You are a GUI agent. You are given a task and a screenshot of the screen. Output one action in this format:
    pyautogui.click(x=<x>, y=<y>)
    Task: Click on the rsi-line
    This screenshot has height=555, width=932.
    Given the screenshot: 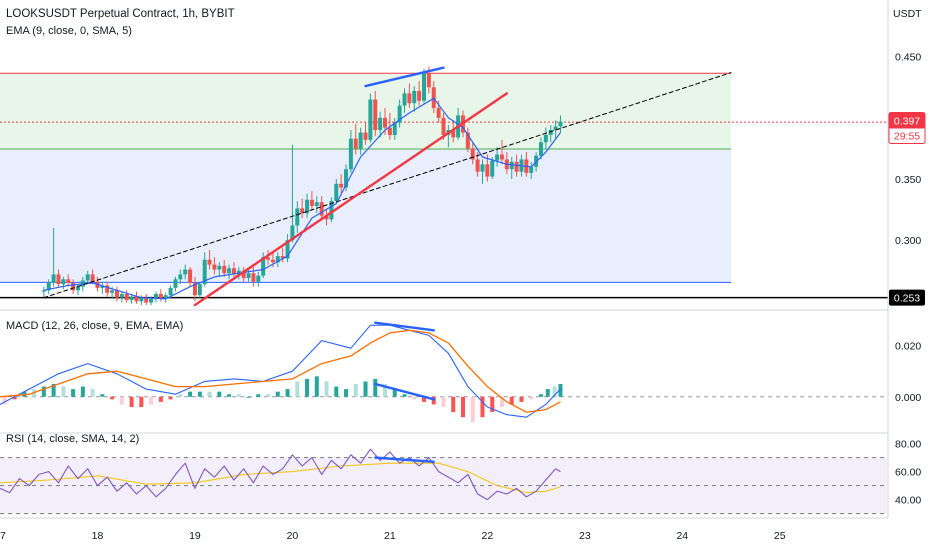 What is the action you would take?
    pyautogui.click(x=280, y=474)
    